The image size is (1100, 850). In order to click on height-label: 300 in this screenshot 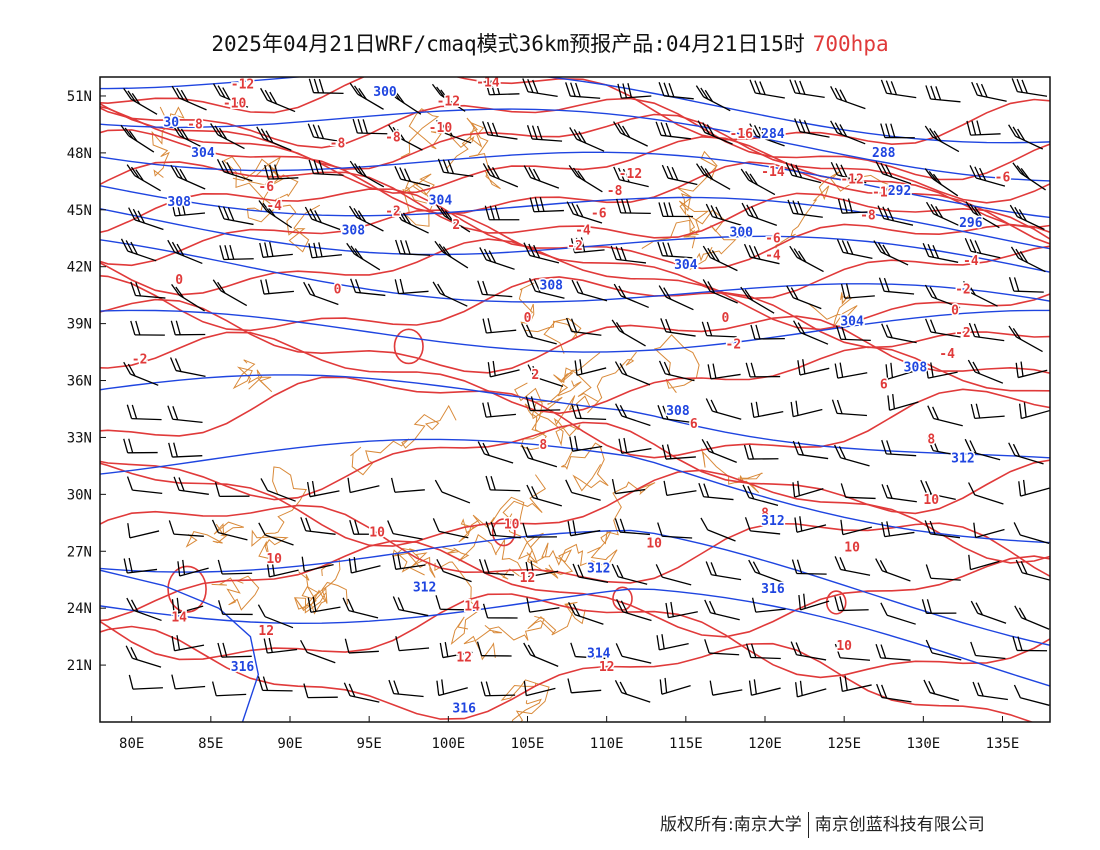, I will do `click(742, 233)`.